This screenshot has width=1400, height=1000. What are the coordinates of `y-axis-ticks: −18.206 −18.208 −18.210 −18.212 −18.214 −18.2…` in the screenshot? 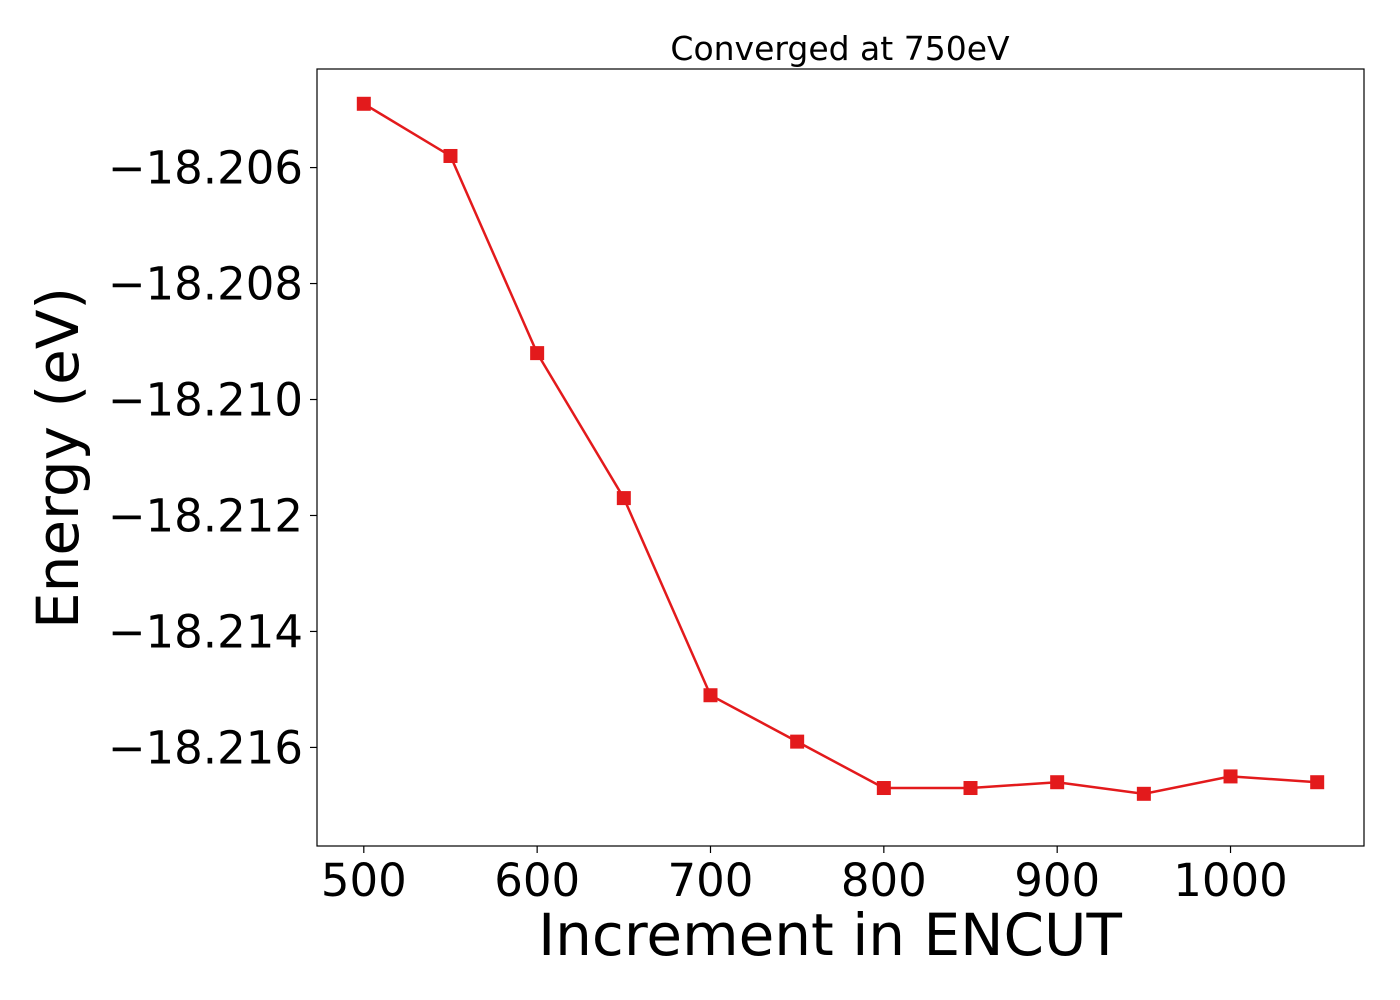 It's located at (212, 458).